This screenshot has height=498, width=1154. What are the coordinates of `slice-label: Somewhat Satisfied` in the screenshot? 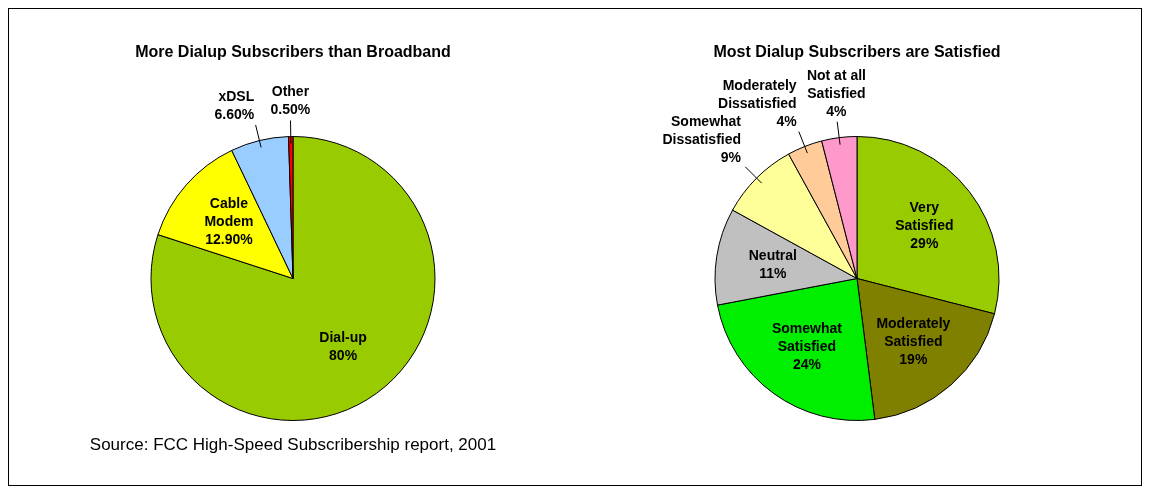 It's located at (807, 337).